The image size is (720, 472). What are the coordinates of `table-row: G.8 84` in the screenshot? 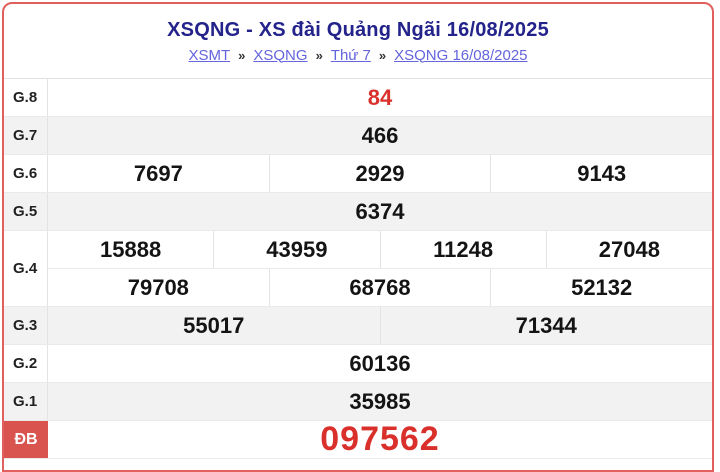 It's located at (358, 98).